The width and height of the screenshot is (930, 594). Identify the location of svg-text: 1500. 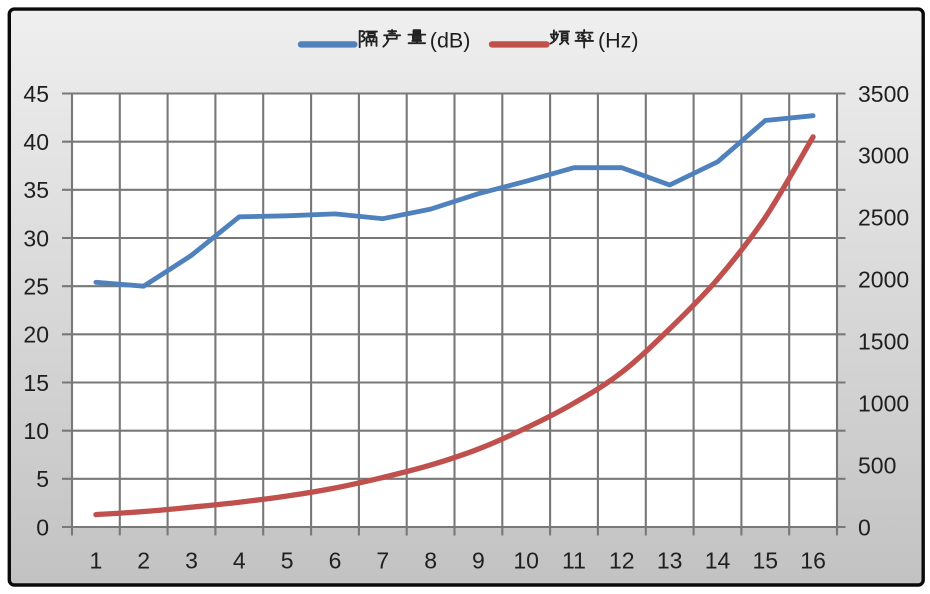
(883, 342).